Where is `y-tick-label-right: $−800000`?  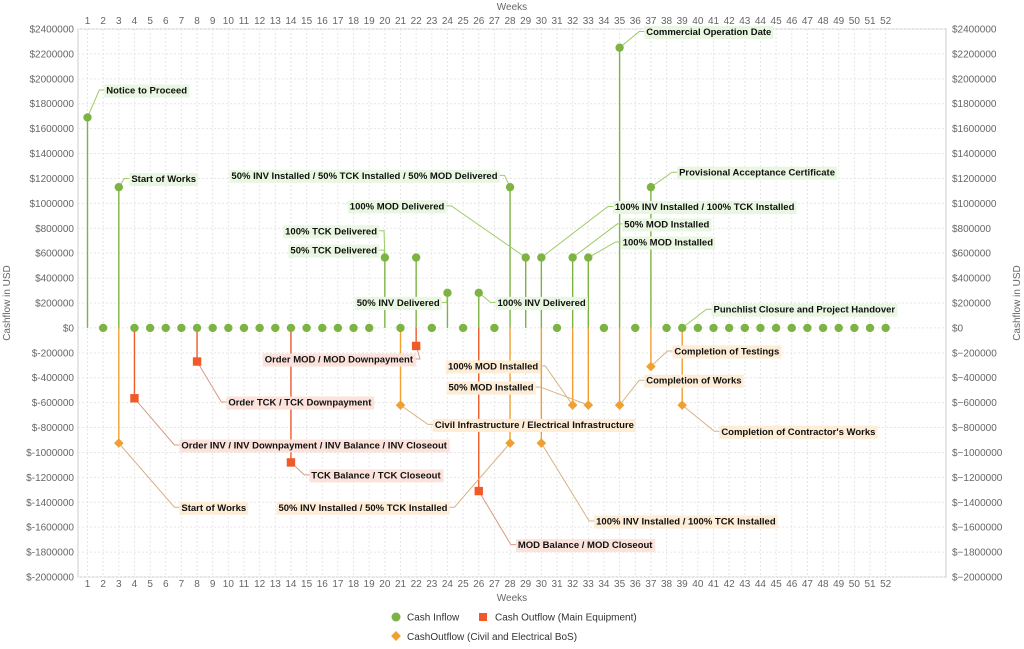
y-tick-label-right: $−800000 is located at coordinates (974, 428).